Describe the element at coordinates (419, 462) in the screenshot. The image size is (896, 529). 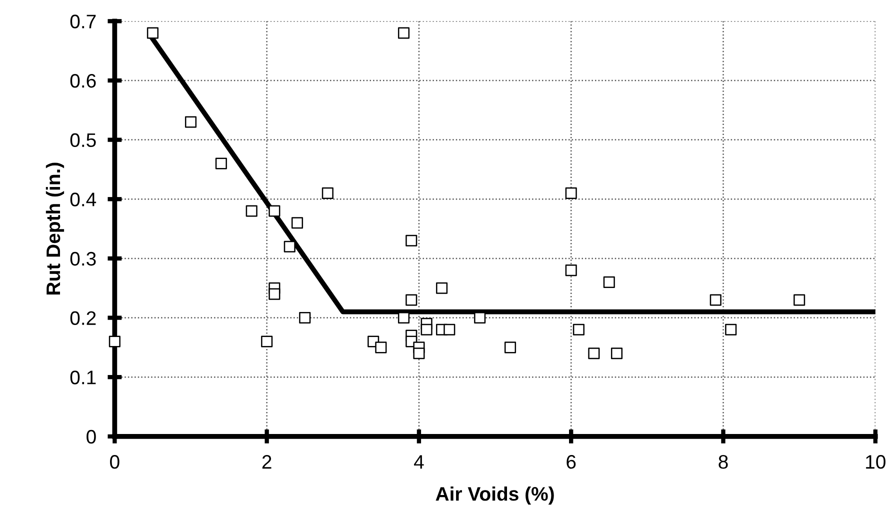
I see `x-tick-label: 4` at that location.